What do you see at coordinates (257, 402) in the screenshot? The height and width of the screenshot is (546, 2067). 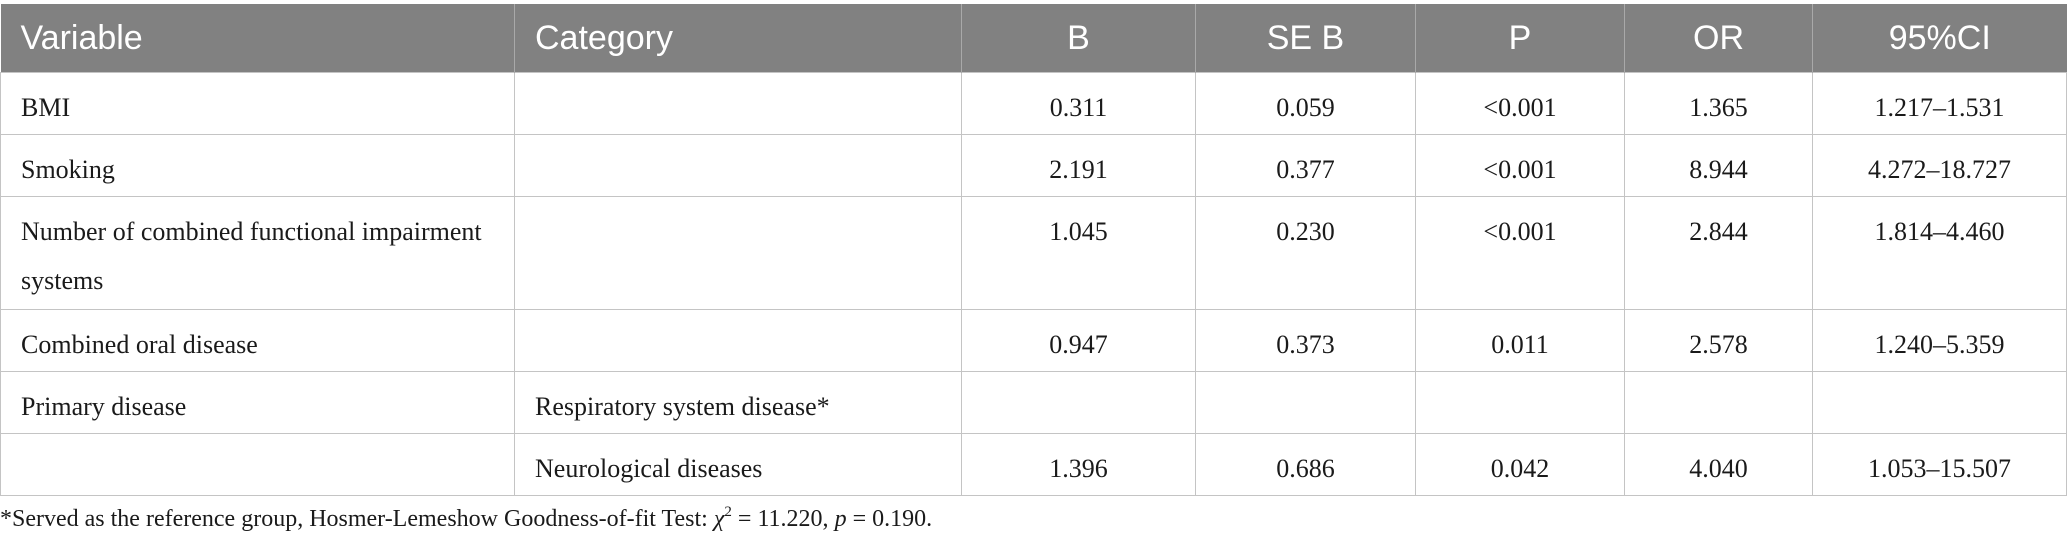 I see `cell-variable: Primary disease` at bounding box center [257, 402].